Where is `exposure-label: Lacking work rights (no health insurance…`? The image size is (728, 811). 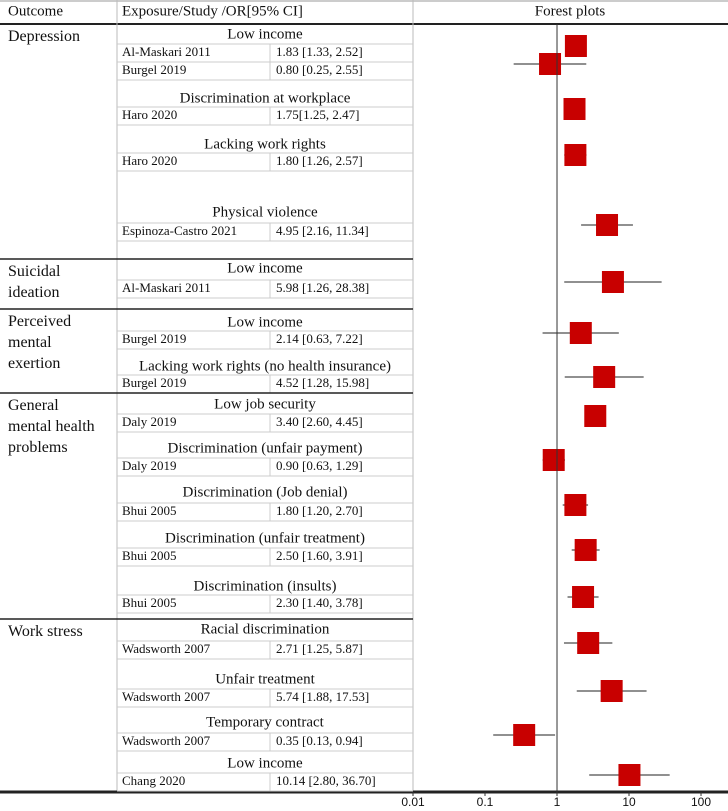 exposure-label: Lacking work rights (no health insurance… is located at coordinates (265, 366).